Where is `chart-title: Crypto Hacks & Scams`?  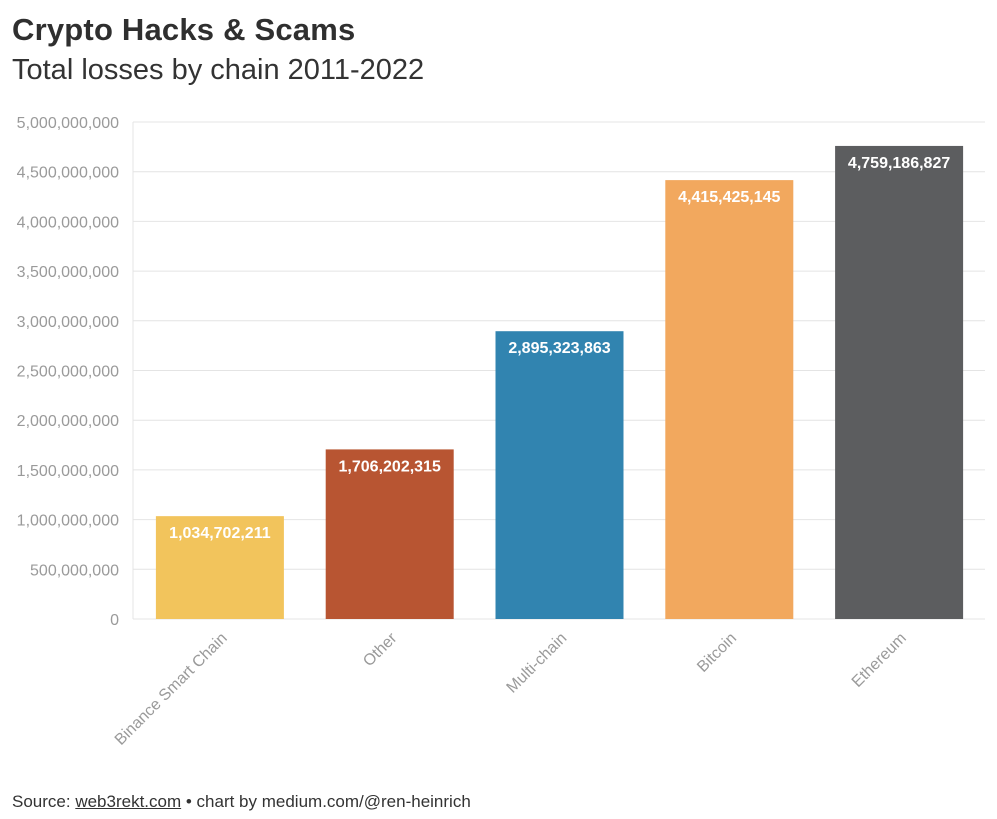
chart-title: Crypto Hacks & Scams is located at coordinates (184, 29).